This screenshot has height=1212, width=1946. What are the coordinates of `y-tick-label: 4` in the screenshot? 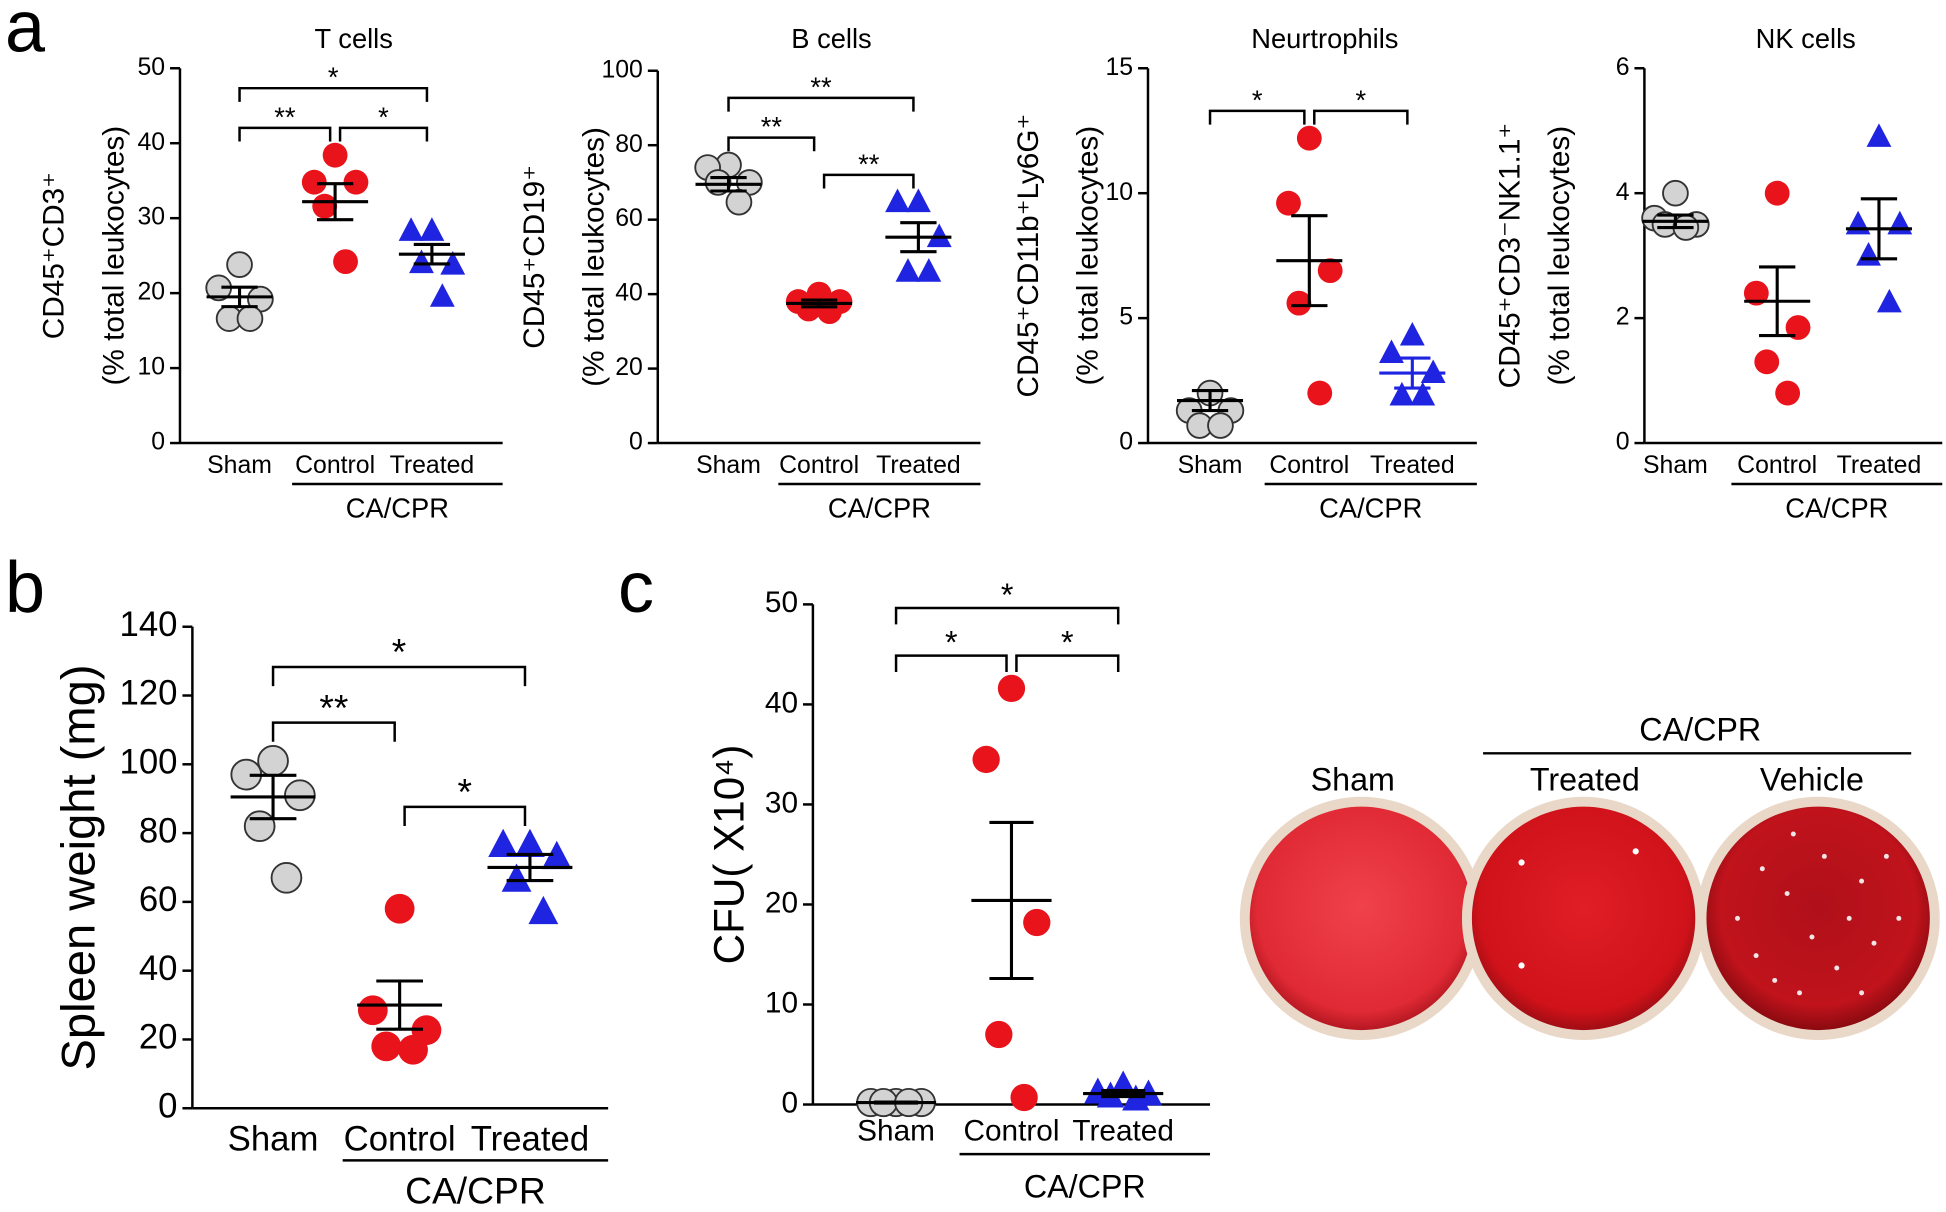 It's located at (1623, 192).